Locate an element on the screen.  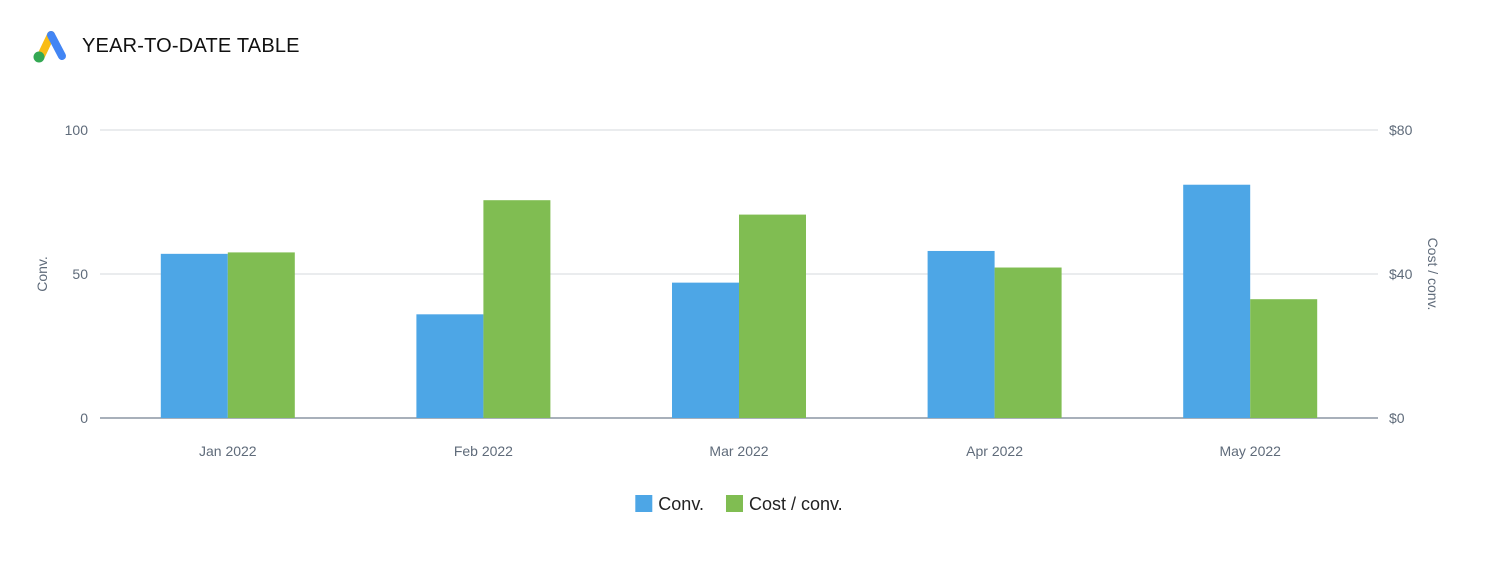
bar-cost-conv-mar-2022 is located at coordinates (772, 316).